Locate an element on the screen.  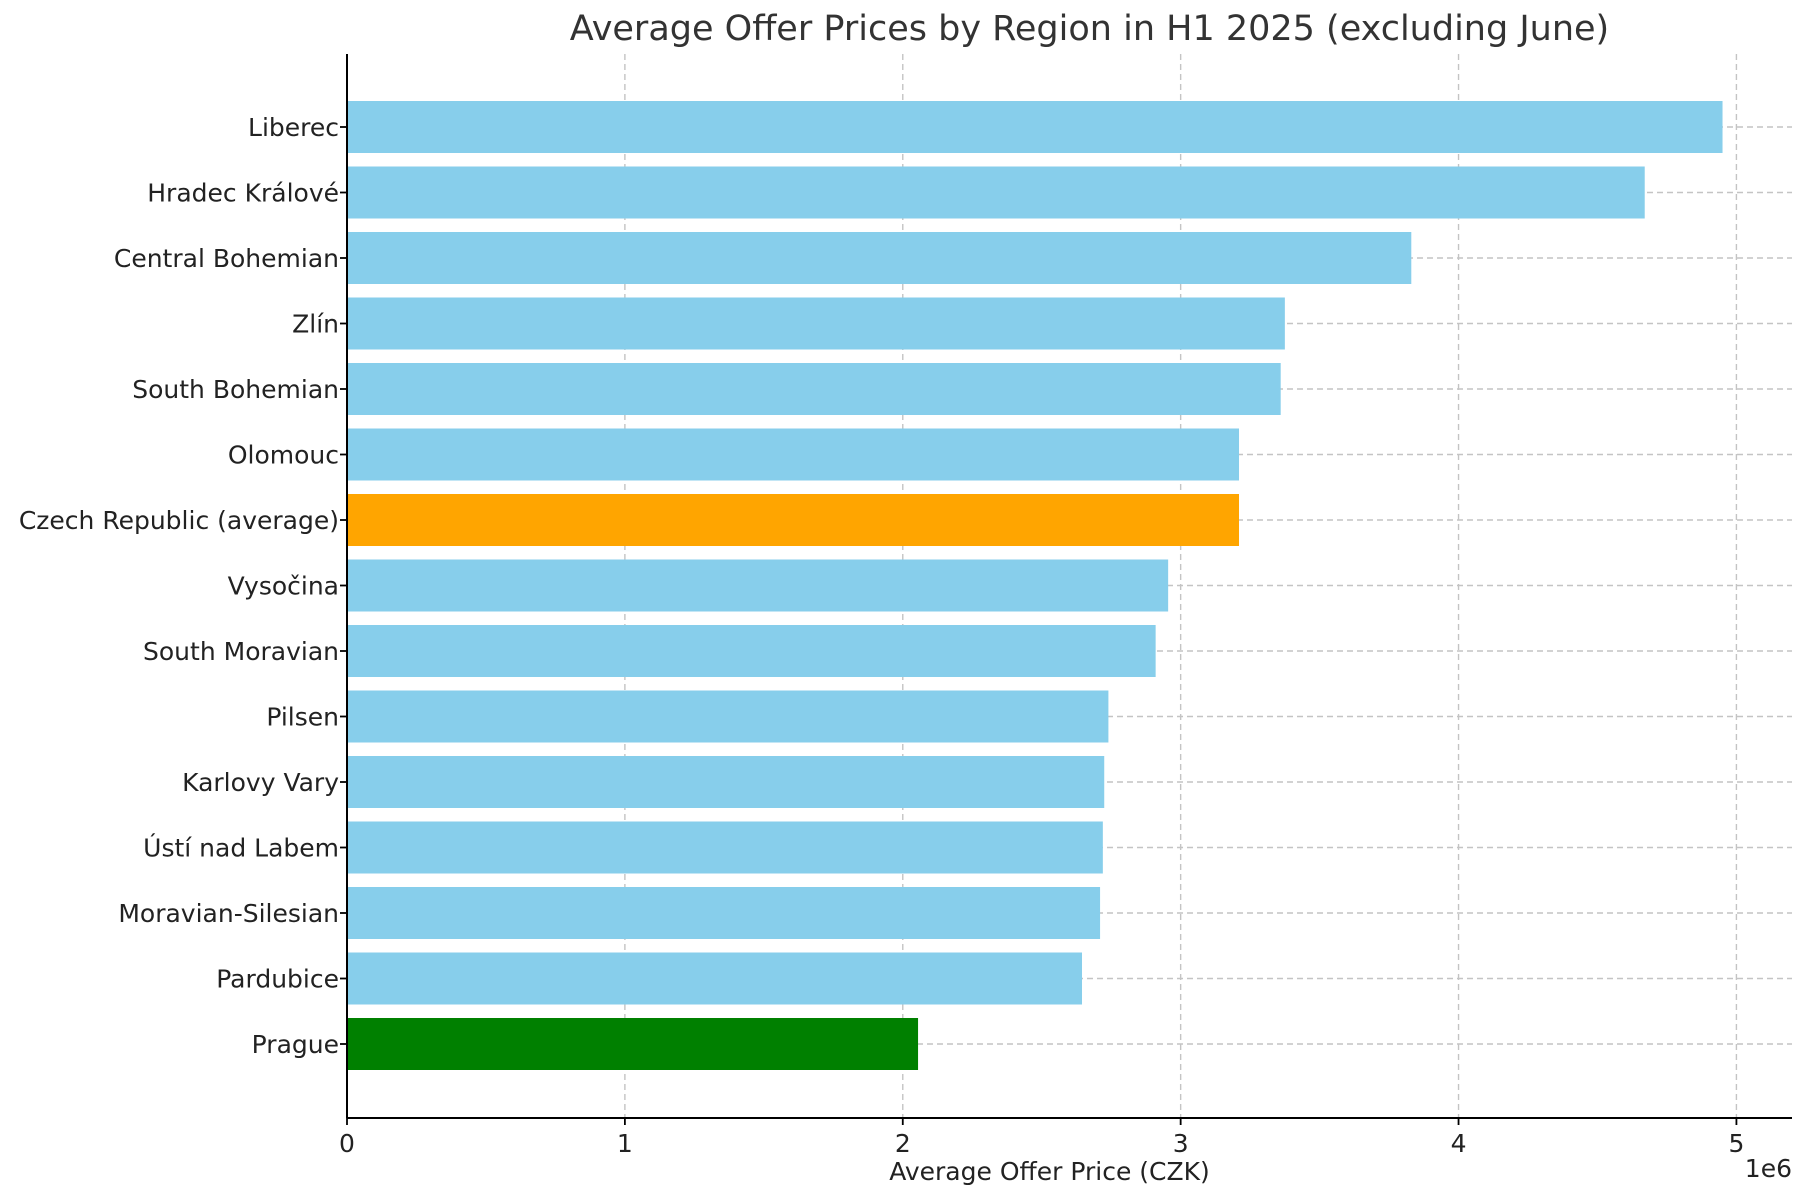
y-tick-label: Moravian-Silesian is located at coordinates (228, 913).